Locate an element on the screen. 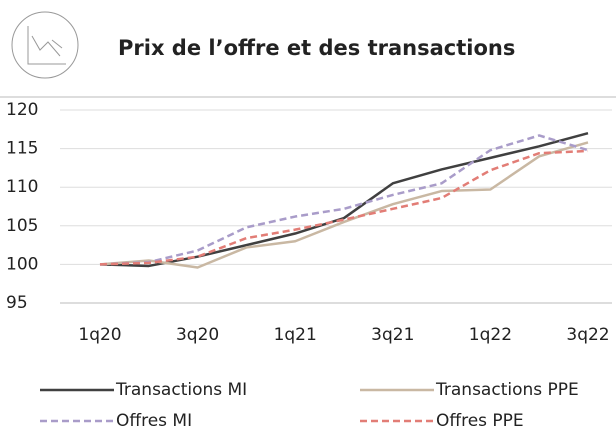 The height and width of the screenshot is (439, 616). legend-label: Transactions PPE is located at coordinates (507, 390).